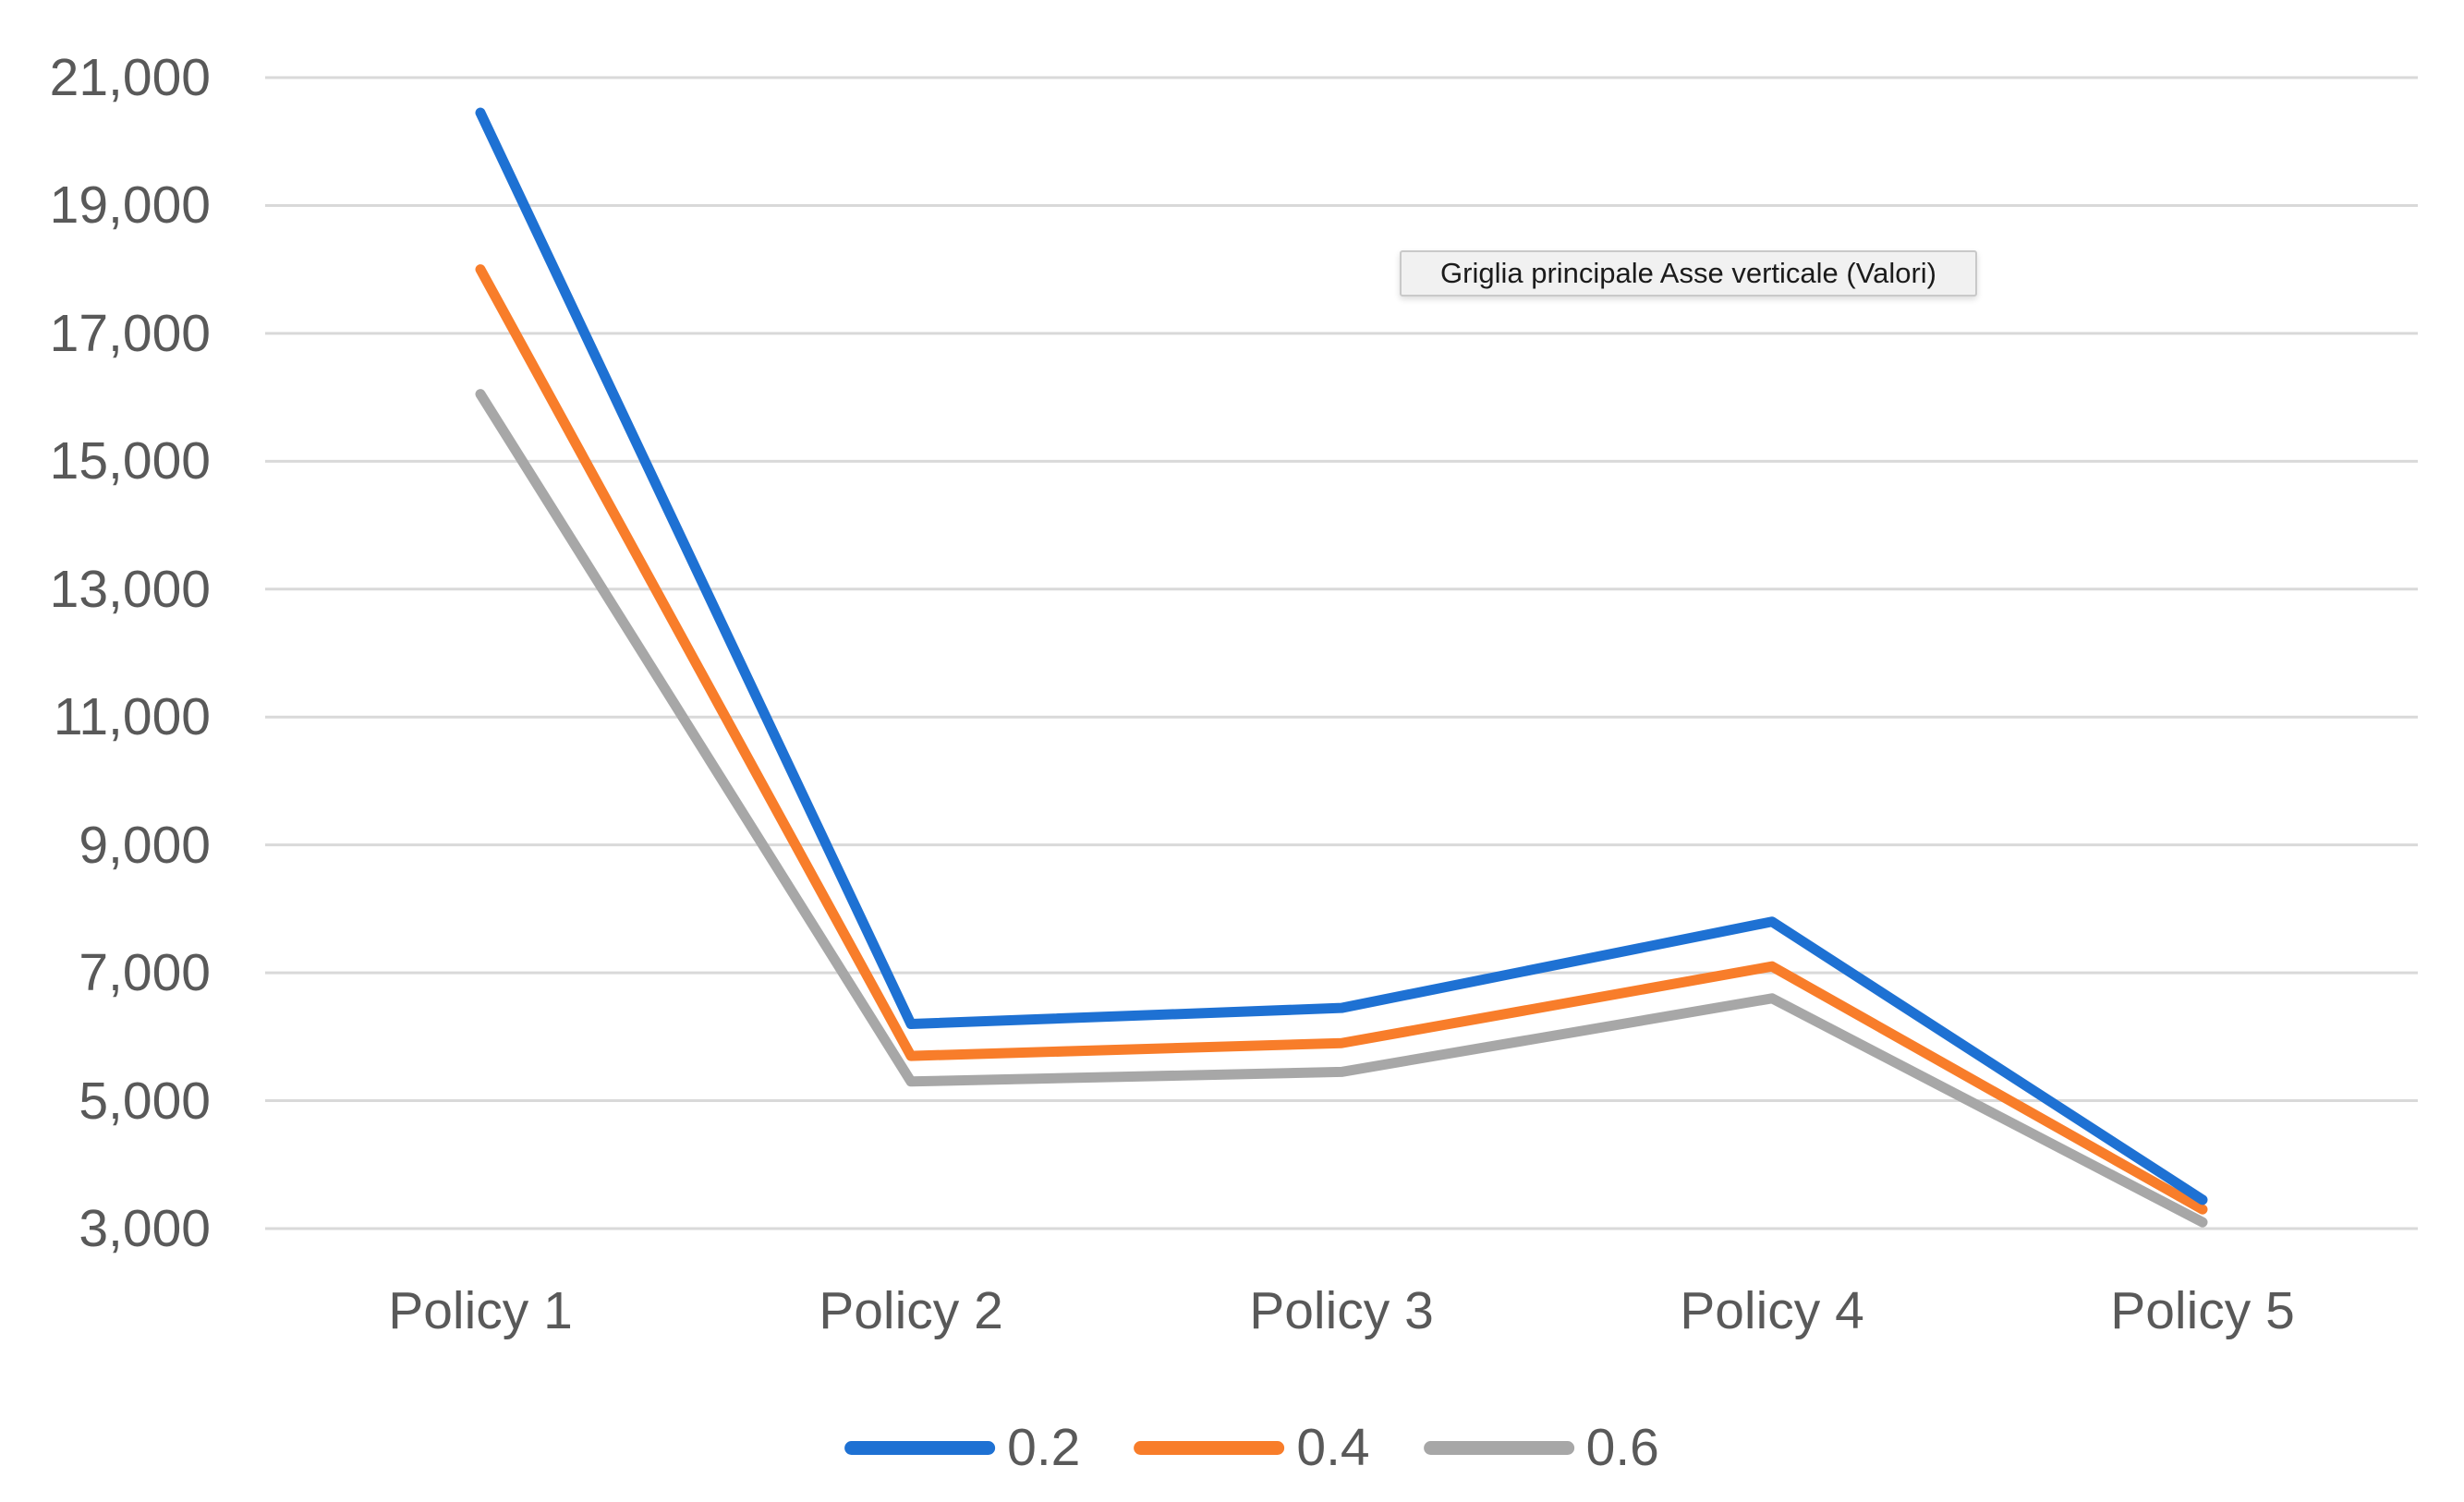 The width and height of the screenshot is (2464, 1502). What do you see at coordinates (130, 333) in the screenshot?
I see `y-tick-label: 17,000` at bounding box center [130, 333].